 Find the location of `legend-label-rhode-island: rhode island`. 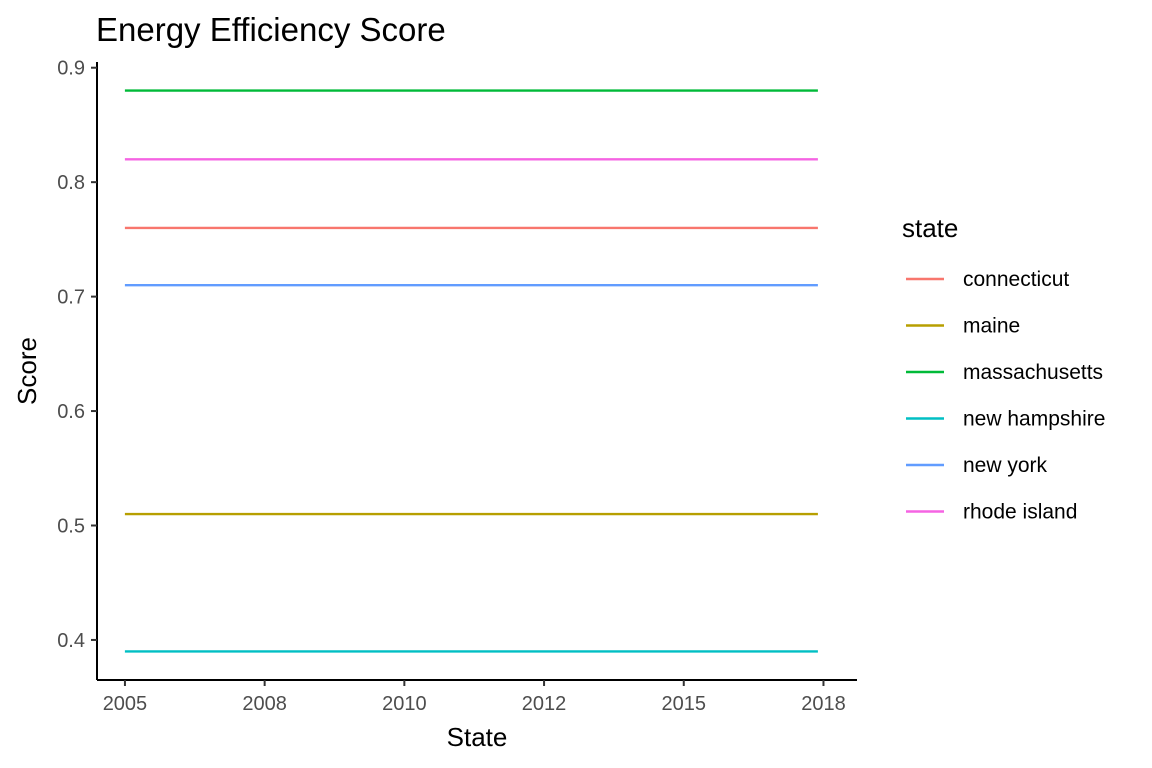

legend-label-rhode-island: rhode island is located at coordinates (1020, 512).